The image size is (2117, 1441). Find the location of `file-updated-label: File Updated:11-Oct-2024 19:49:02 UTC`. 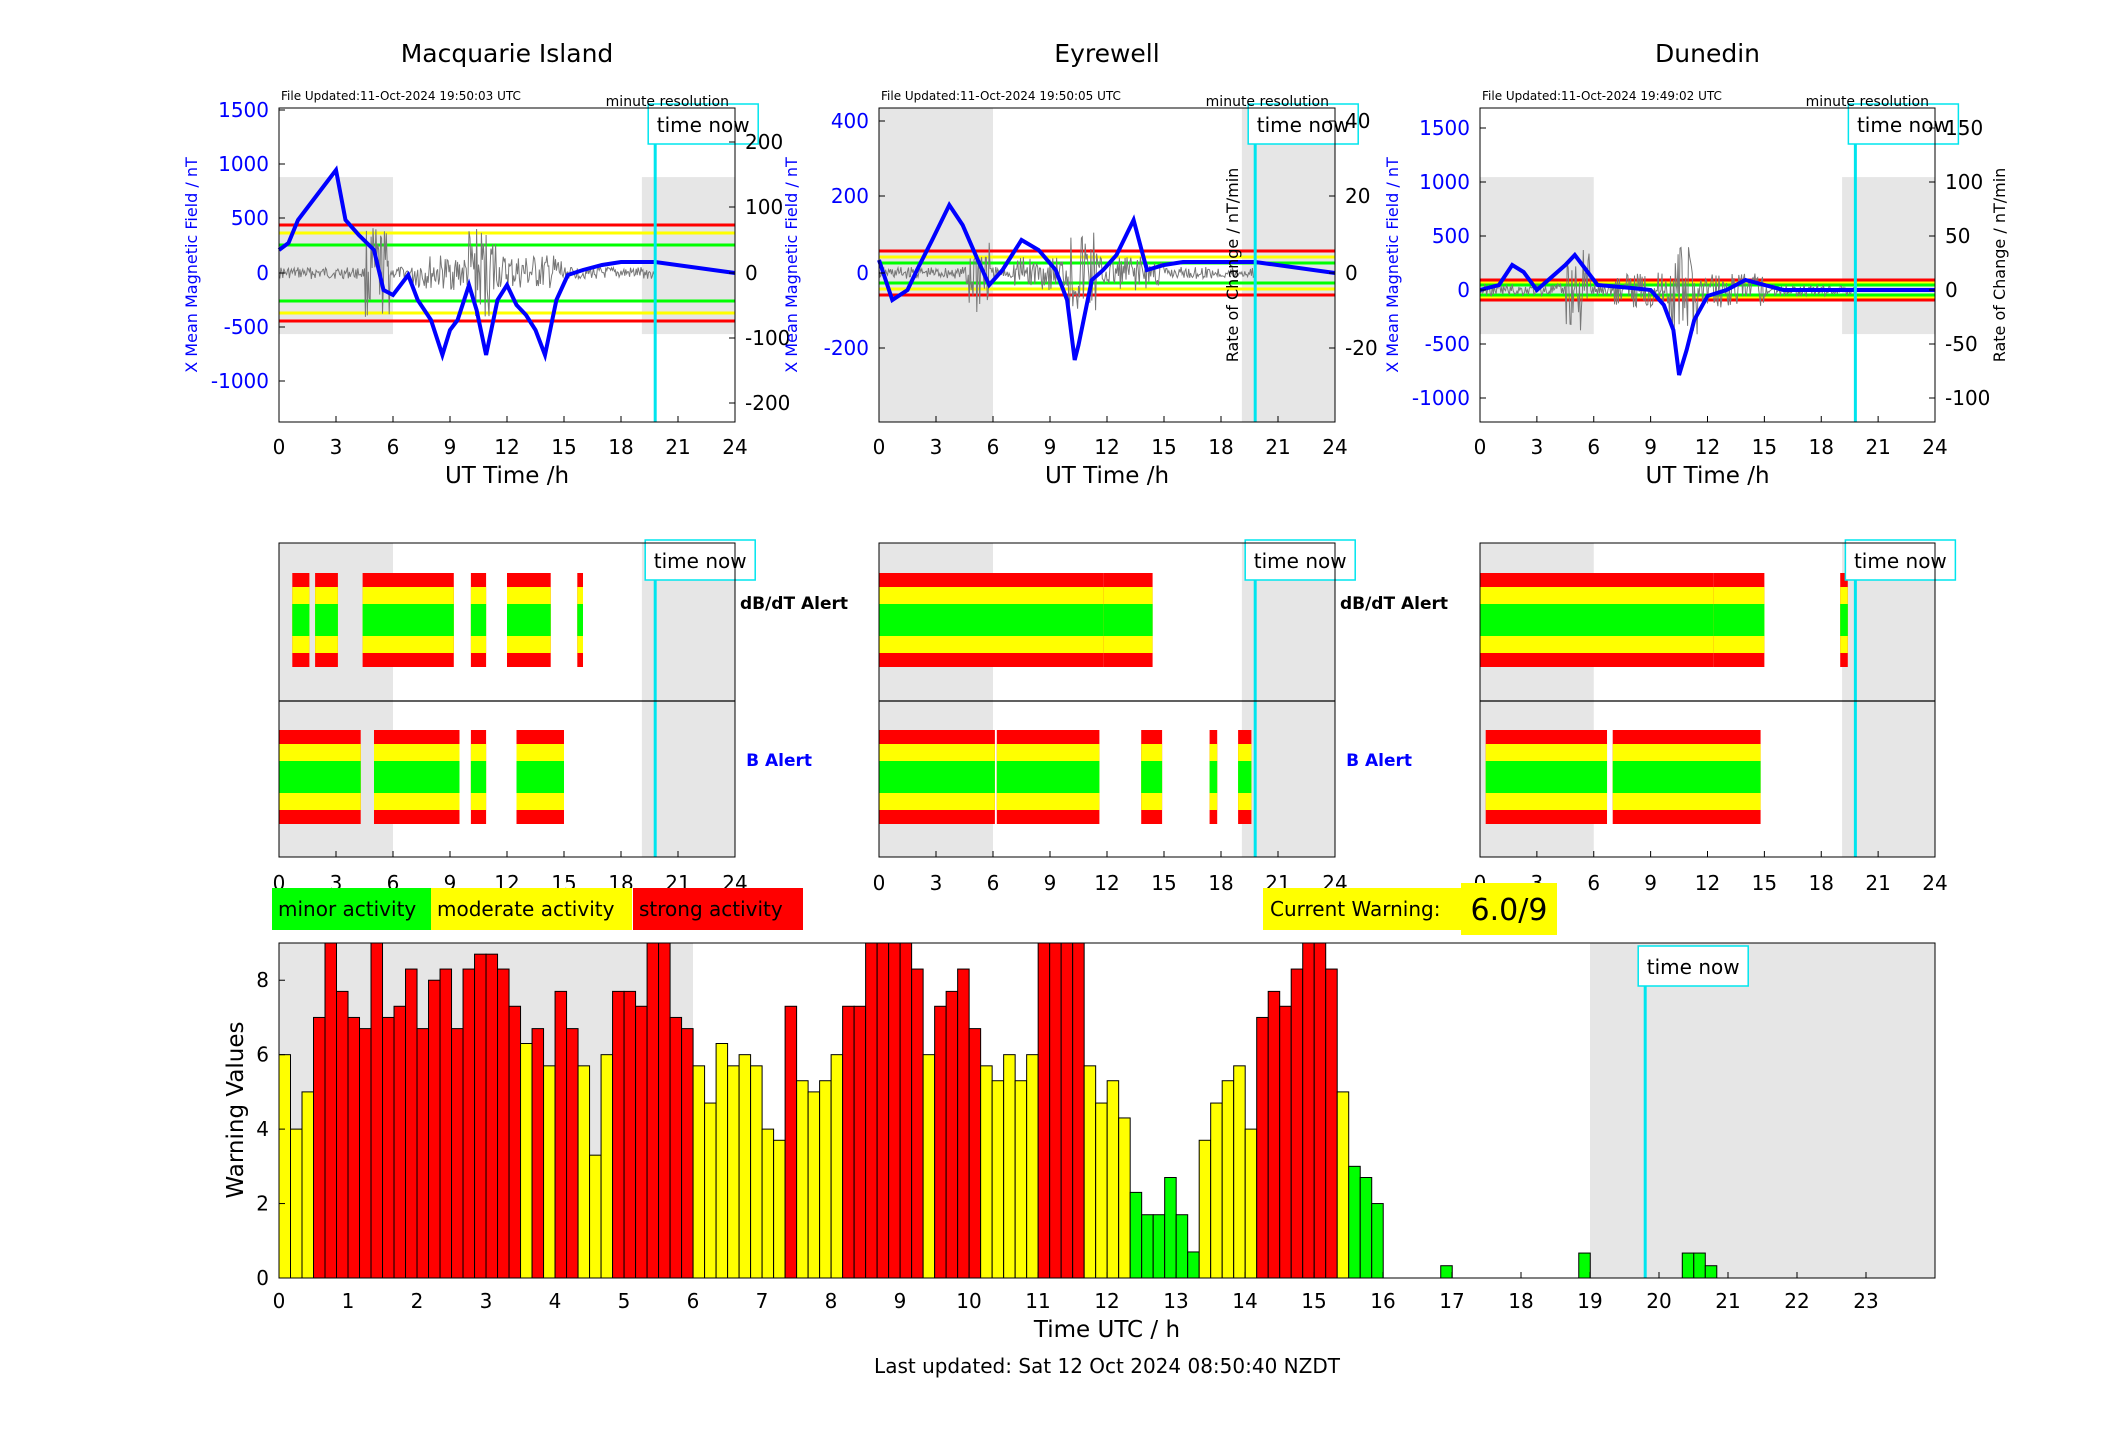

file-updated-label: File Updated:11-Oct-2024 19:49:02 UTC is located at coordinates (1602, 96).